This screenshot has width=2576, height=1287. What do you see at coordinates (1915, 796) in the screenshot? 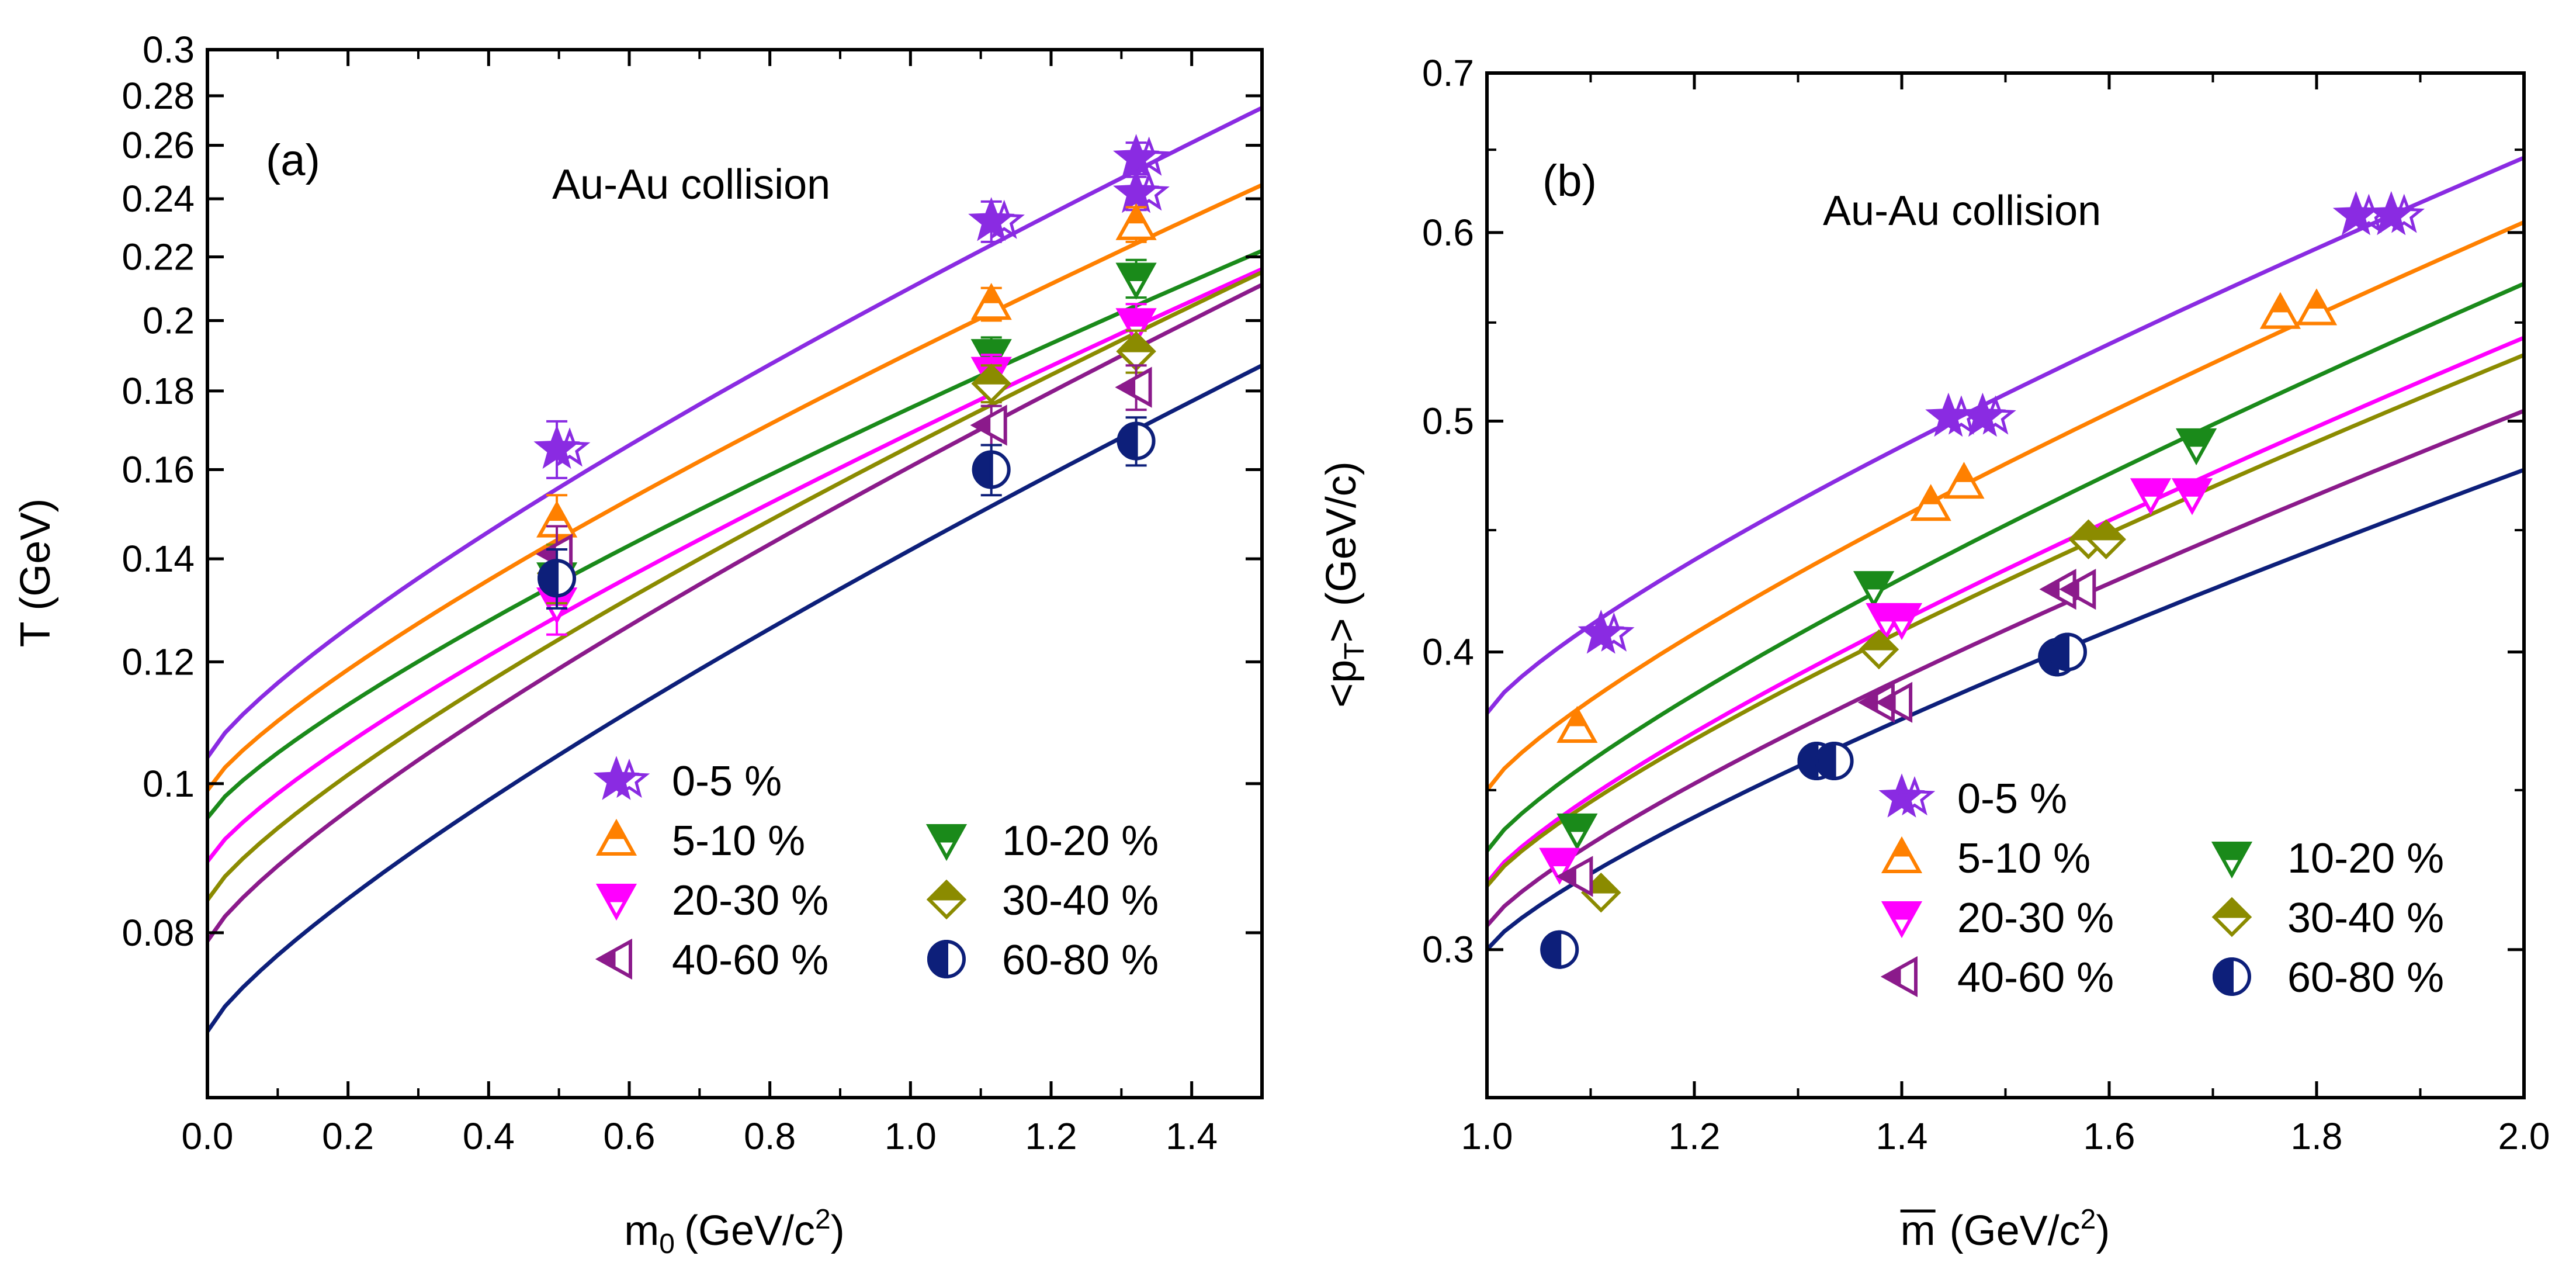
I see `panel-b-legend-marker-shape-open` at bounding box center [1915, 796].